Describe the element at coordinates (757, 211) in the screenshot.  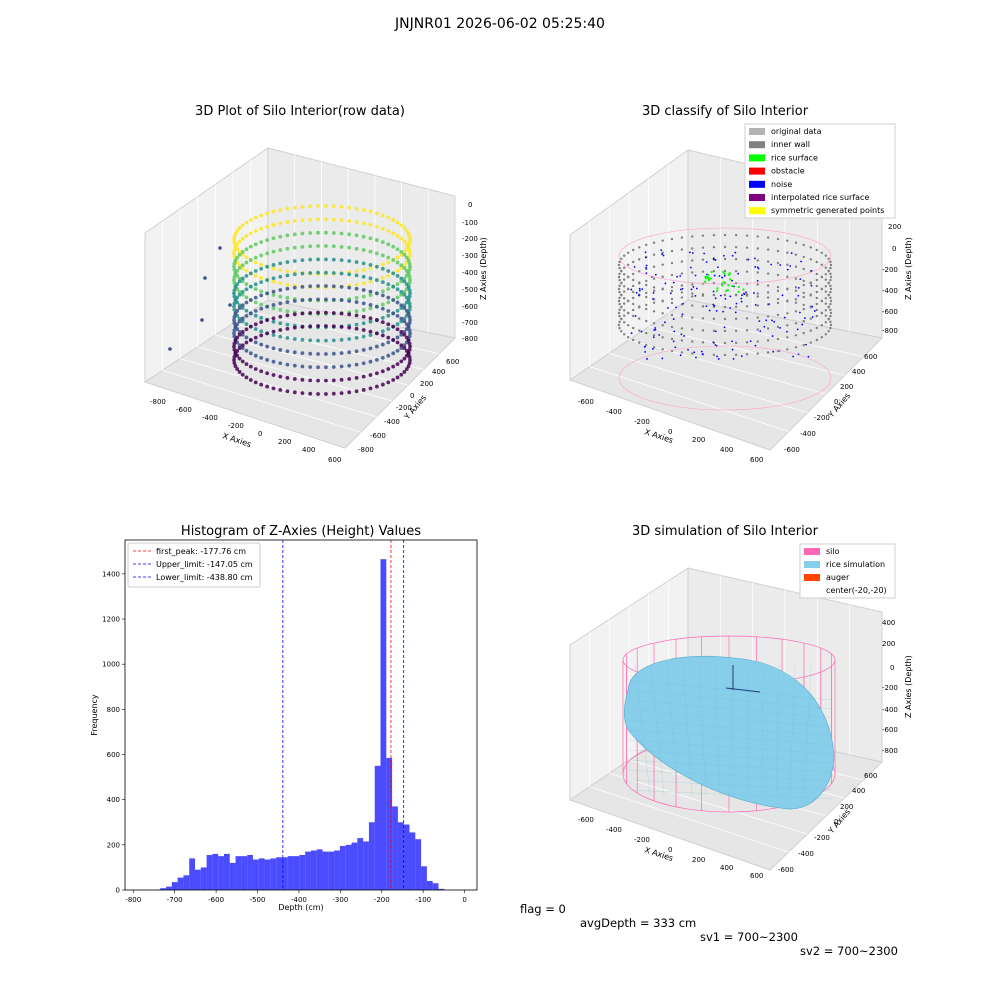
I see `classify-legend-swatch` at that location.